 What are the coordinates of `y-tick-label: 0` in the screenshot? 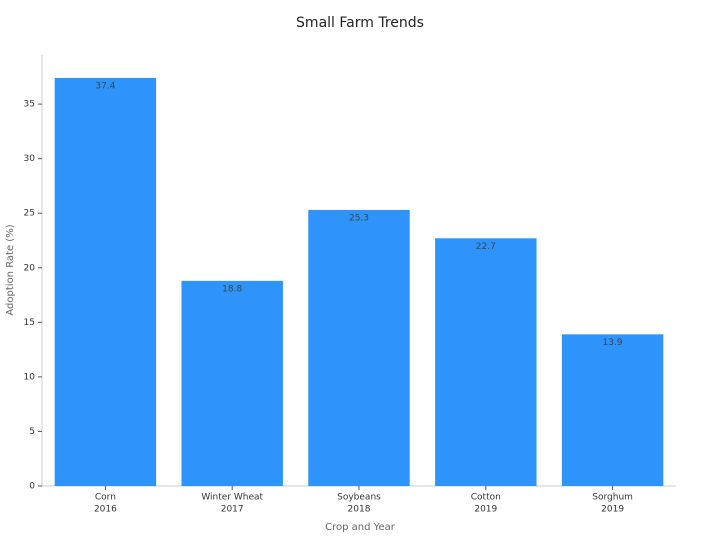 It's located at (32, 487).